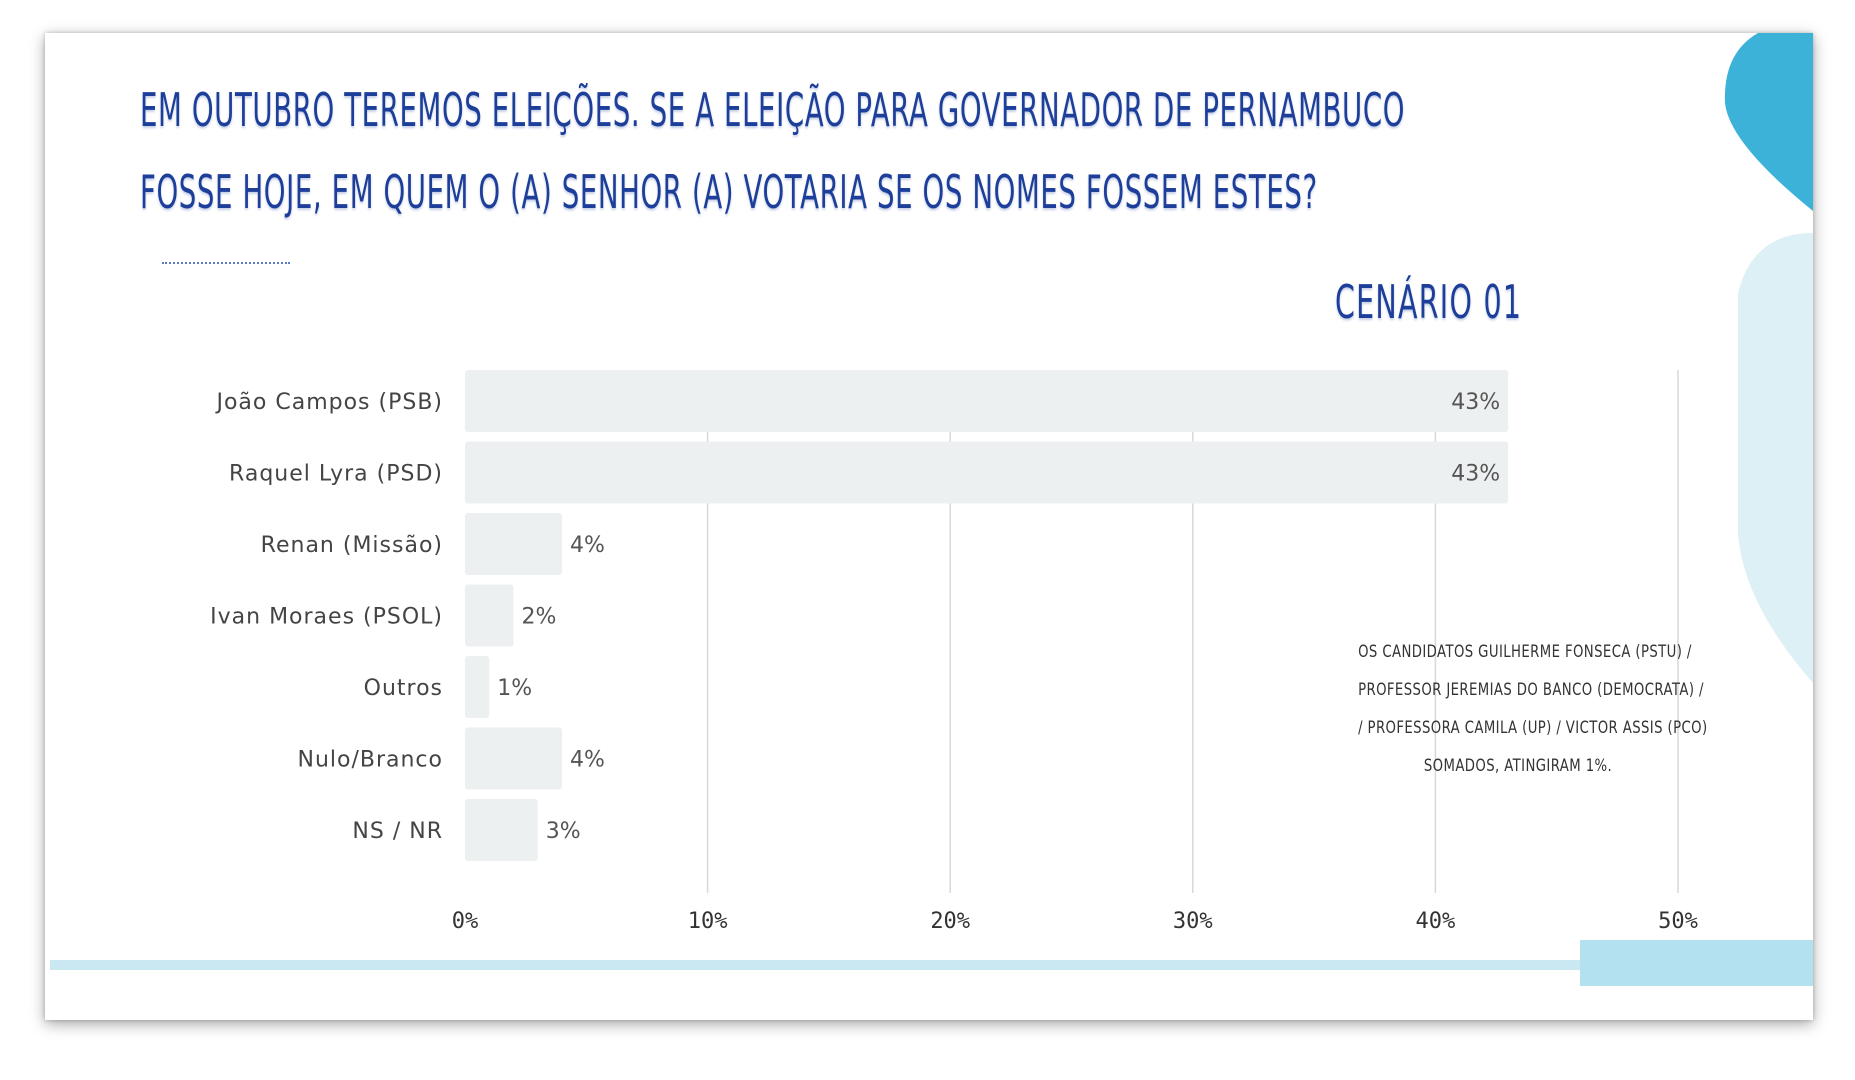 The height and width of the screenshot is (1080, 1855). I want to click on x-tick-label-20: 20%, so click(950, 921).